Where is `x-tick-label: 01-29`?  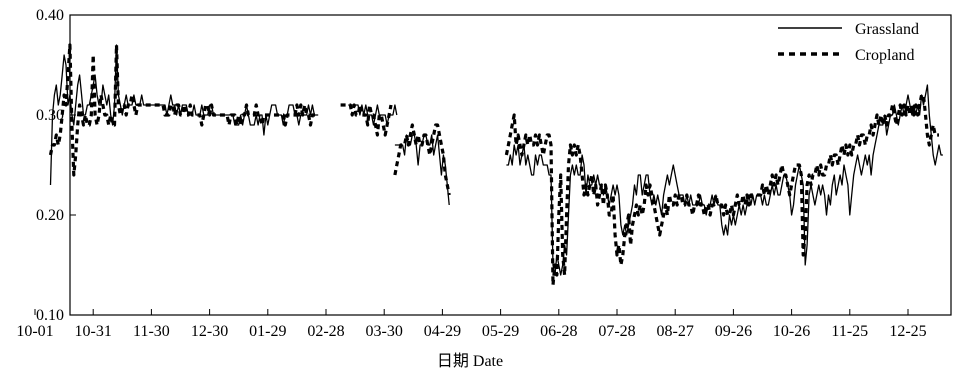 x-tick-label: 01-29 is located at coordinates (267, 331).